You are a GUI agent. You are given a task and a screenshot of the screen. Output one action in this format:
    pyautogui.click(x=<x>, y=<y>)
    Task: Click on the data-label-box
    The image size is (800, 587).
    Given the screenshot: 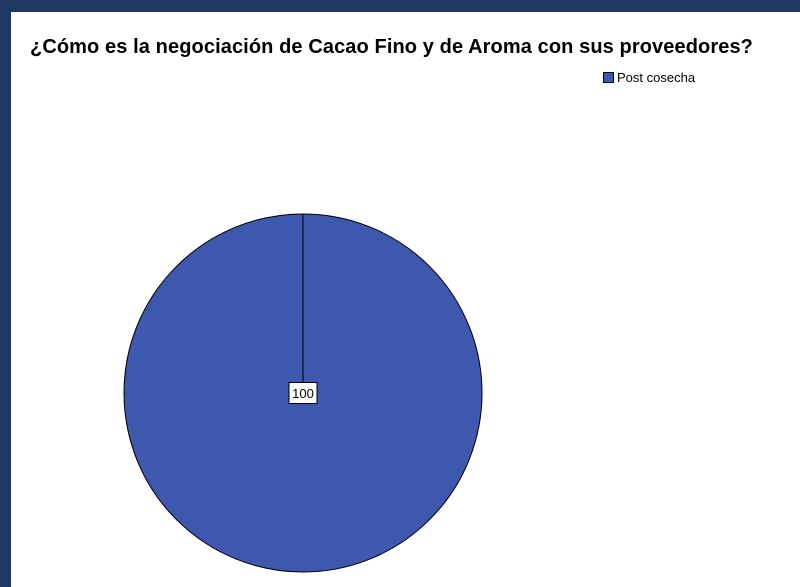 What is the action you would take?
    pyautogui.click(x=303, y=393)
    